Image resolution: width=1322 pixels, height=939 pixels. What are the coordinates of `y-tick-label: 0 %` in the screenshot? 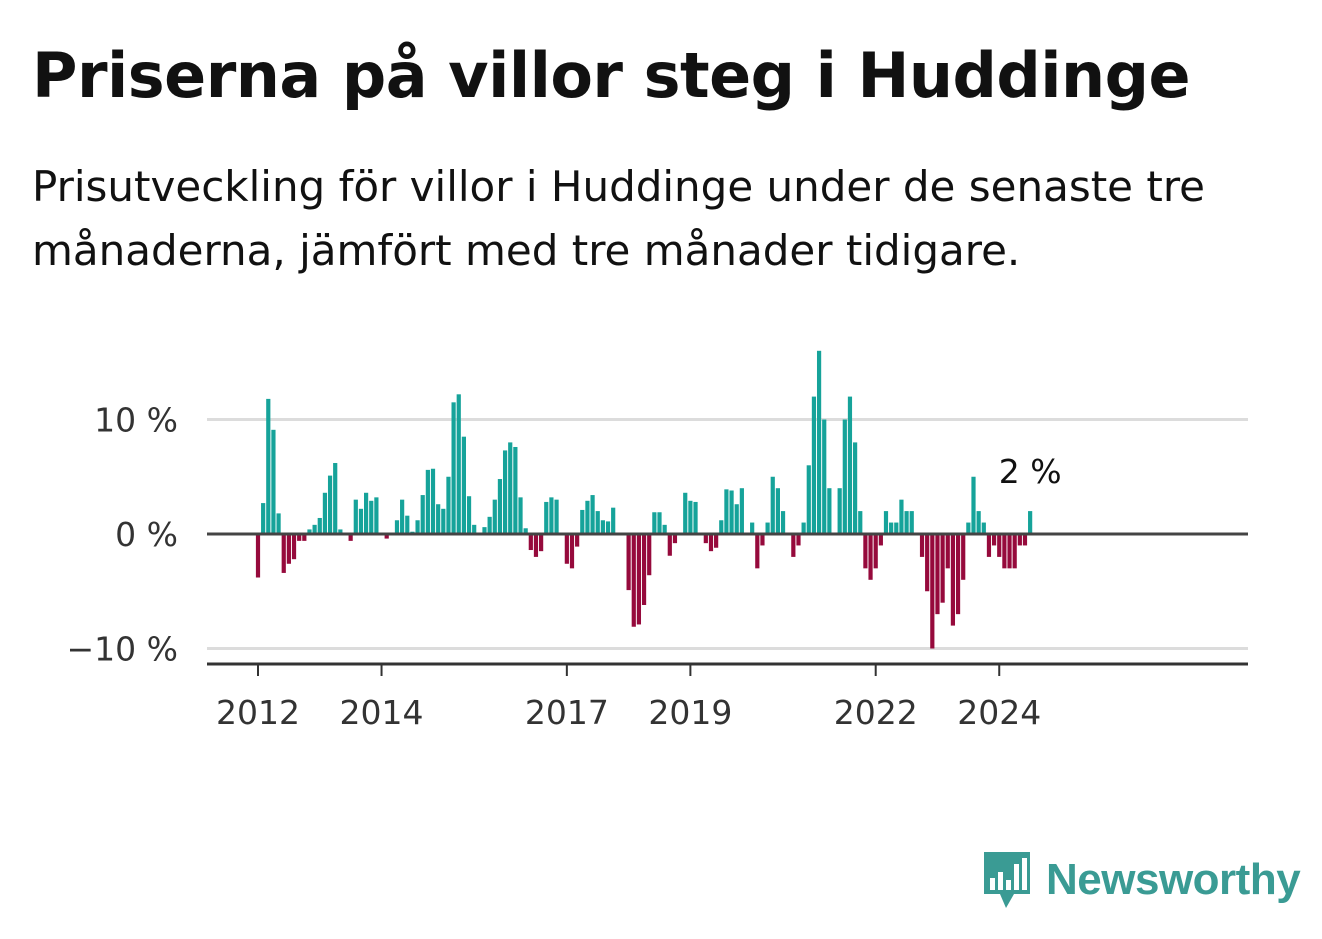 It's located at (146, 534).